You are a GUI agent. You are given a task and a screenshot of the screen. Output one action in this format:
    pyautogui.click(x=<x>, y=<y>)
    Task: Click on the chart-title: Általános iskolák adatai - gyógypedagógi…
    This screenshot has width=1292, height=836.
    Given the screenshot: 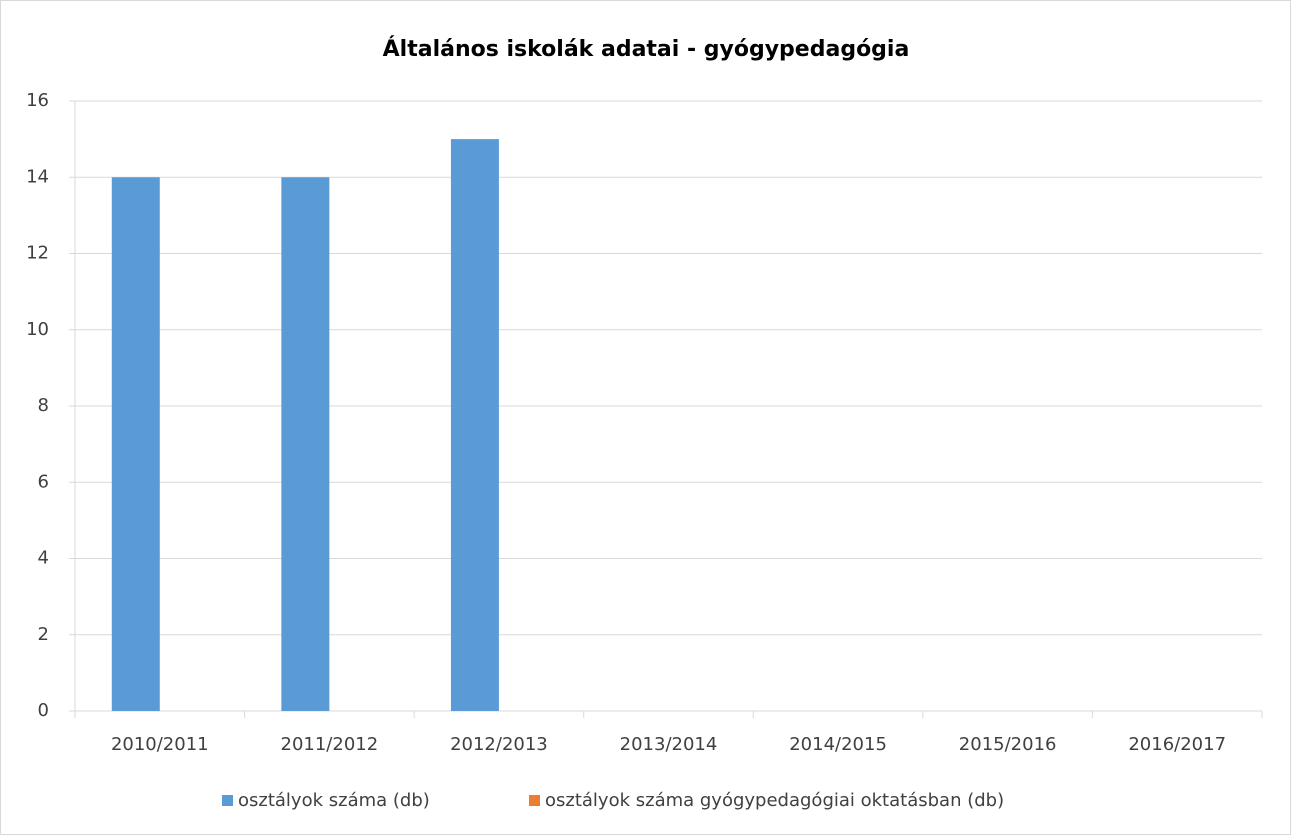 What is the action you would take?
    pyautogui.click(x=646, y=49)
    